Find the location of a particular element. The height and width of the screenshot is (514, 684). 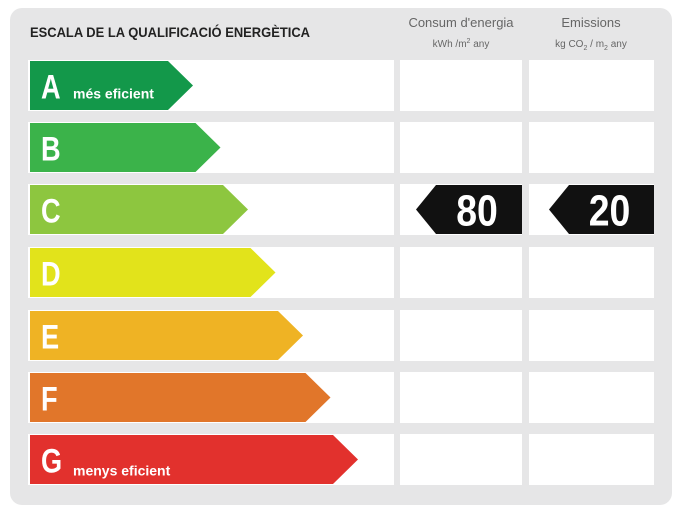

rating-letter: E is located at coordinates (50, 337).